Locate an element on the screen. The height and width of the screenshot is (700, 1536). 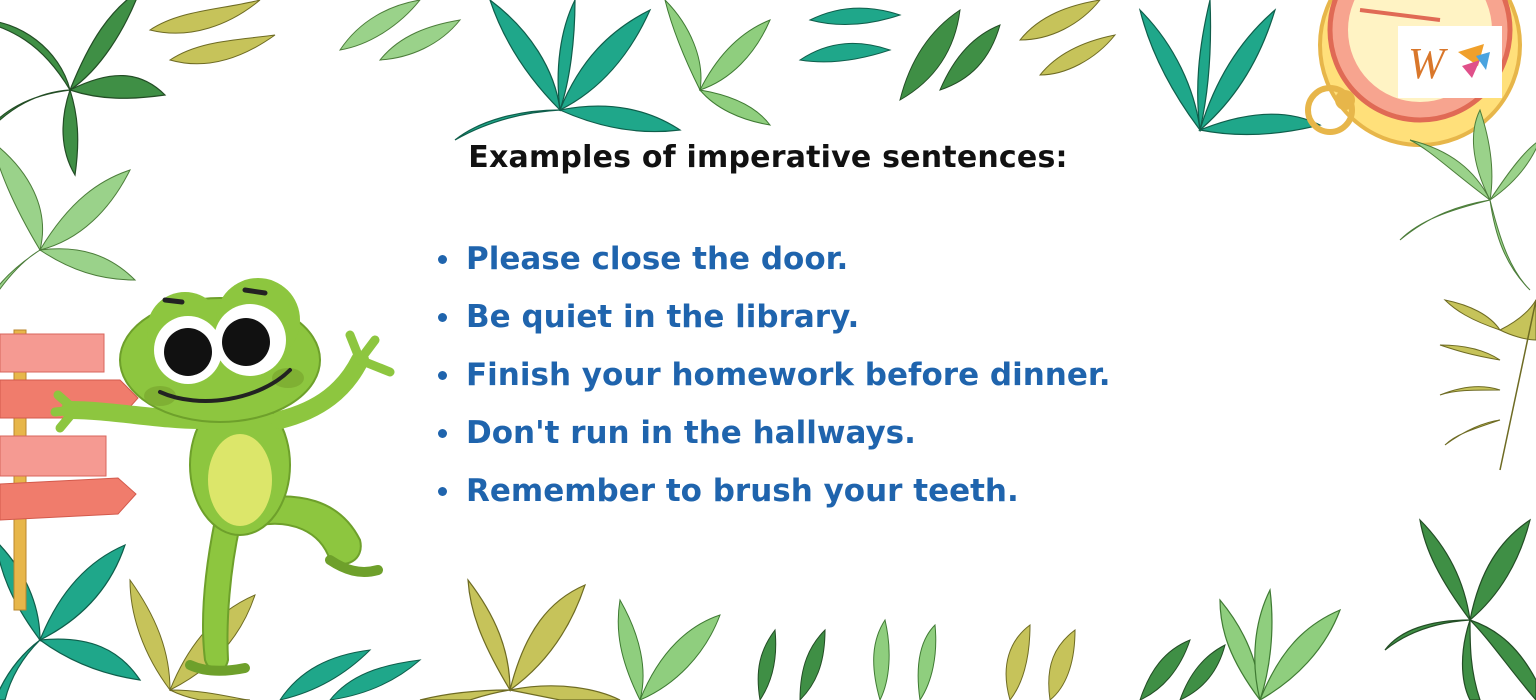
logo-w: W is located at coordinates (1450, 62).